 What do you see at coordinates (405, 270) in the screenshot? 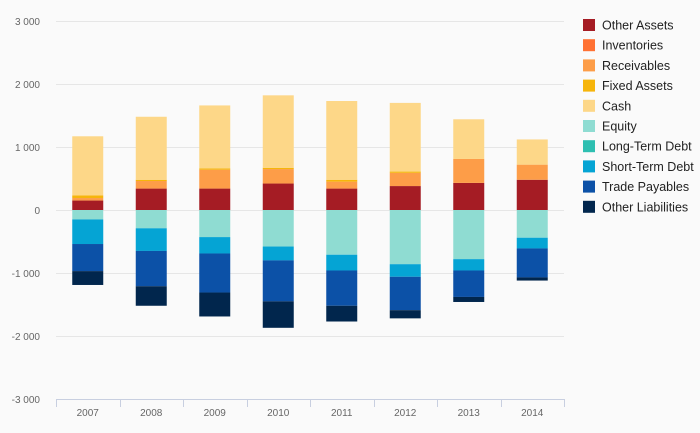
I see `bar-short-term-debt-2012` at bounding box center [405, 270].